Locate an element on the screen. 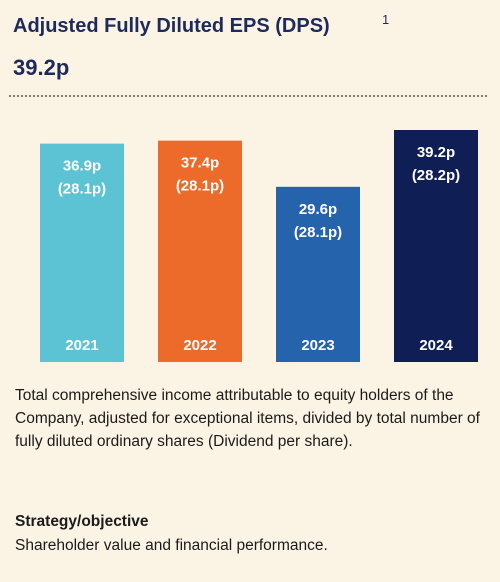 Image resolution: width=500 pixels, height=582 pixels. bar-2022 is located at coordinates (200, 251).